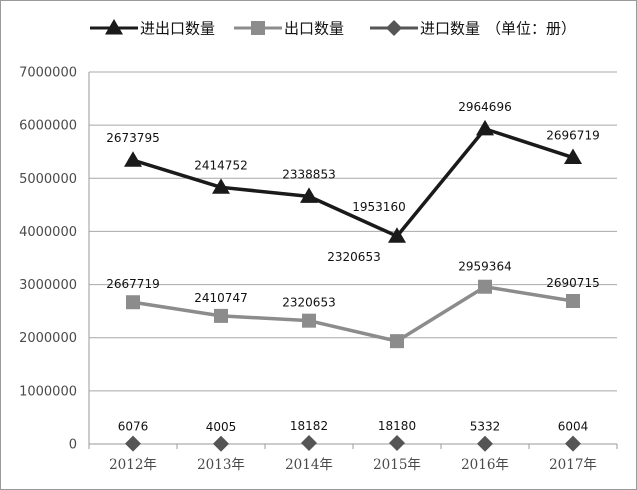 The image size is (637, 490). What do you see at coordinates (220, 298) in the screenshot?
I see `data-label: 2410747` at bounding box center [220, 298].